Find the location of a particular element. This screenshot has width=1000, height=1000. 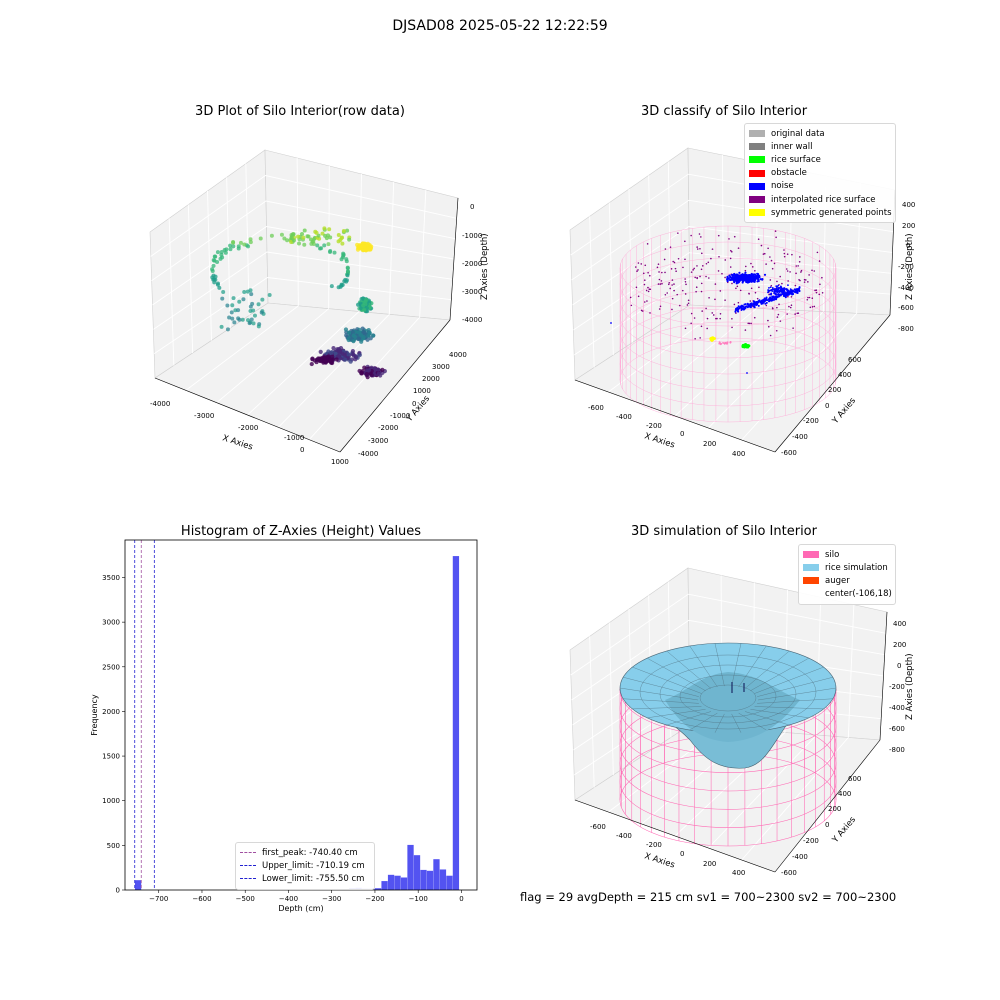

p2-xtick: -400 is located at coordinates (624, 417).